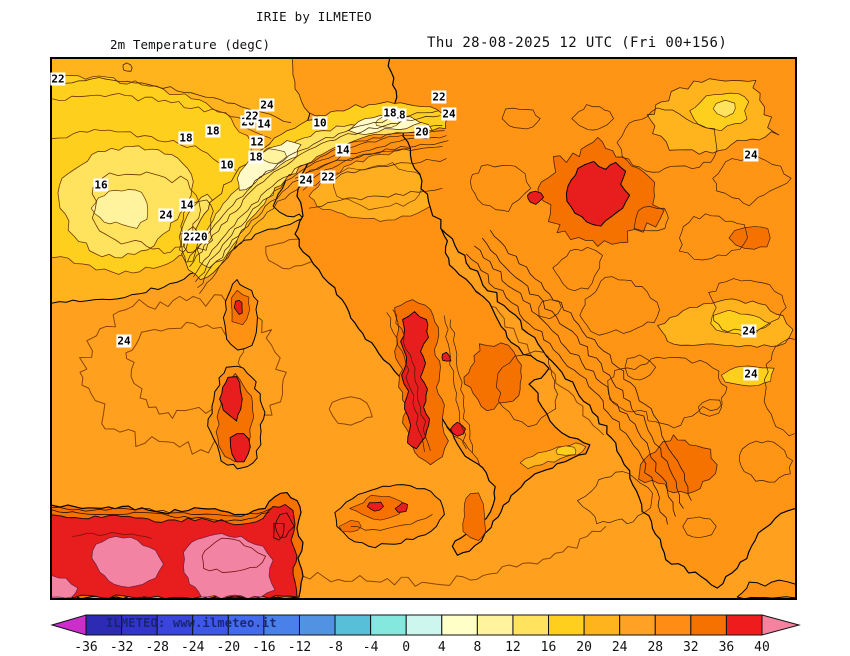  I want to click on colorbar-graphics, so click(425, 625).